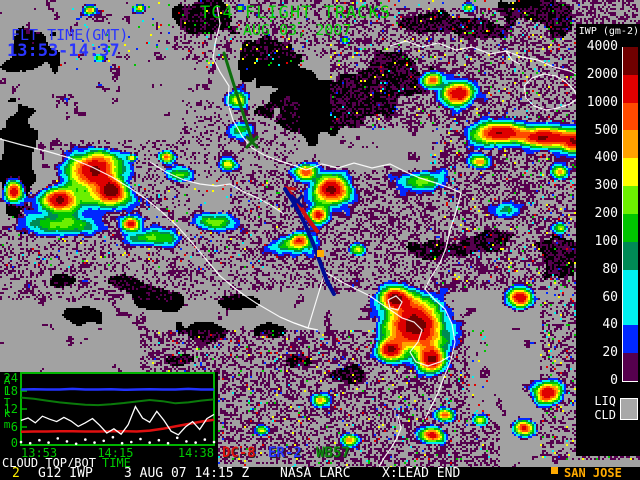  I want to click on colorbar-tick-label: 300, so click(606, 186).